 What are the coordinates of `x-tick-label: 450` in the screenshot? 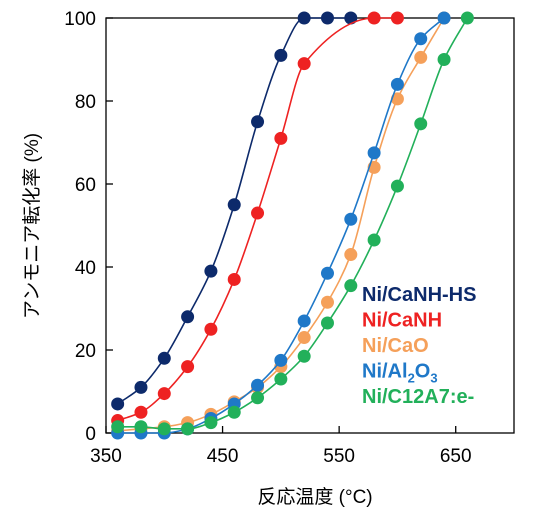 It's located at (223, 456).